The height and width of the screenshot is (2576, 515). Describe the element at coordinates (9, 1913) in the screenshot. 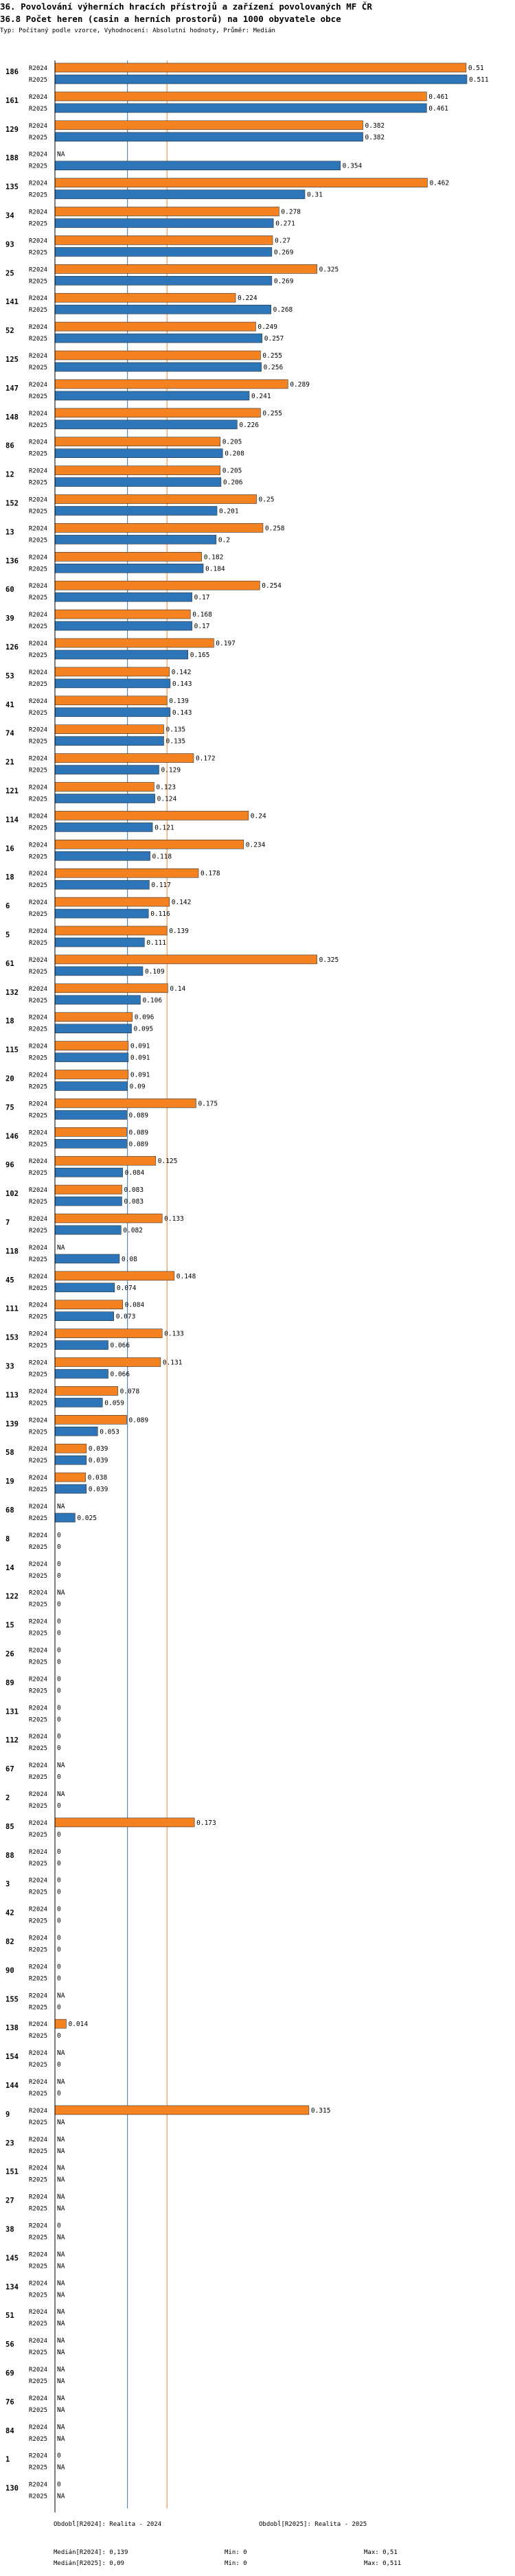

I see `category-label: 42` at that location.